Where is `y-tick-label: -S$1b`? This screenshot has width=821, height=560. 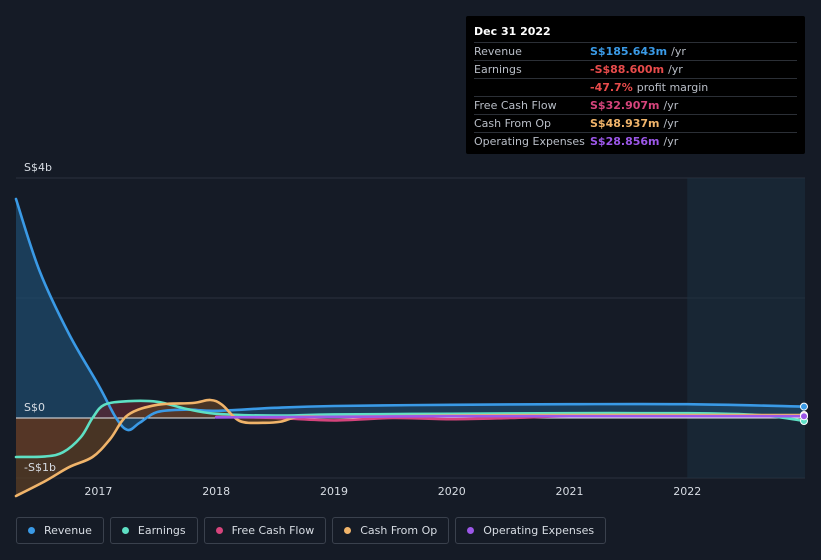 y-tick-label: -S$1b is located at coordinates (40, 467).